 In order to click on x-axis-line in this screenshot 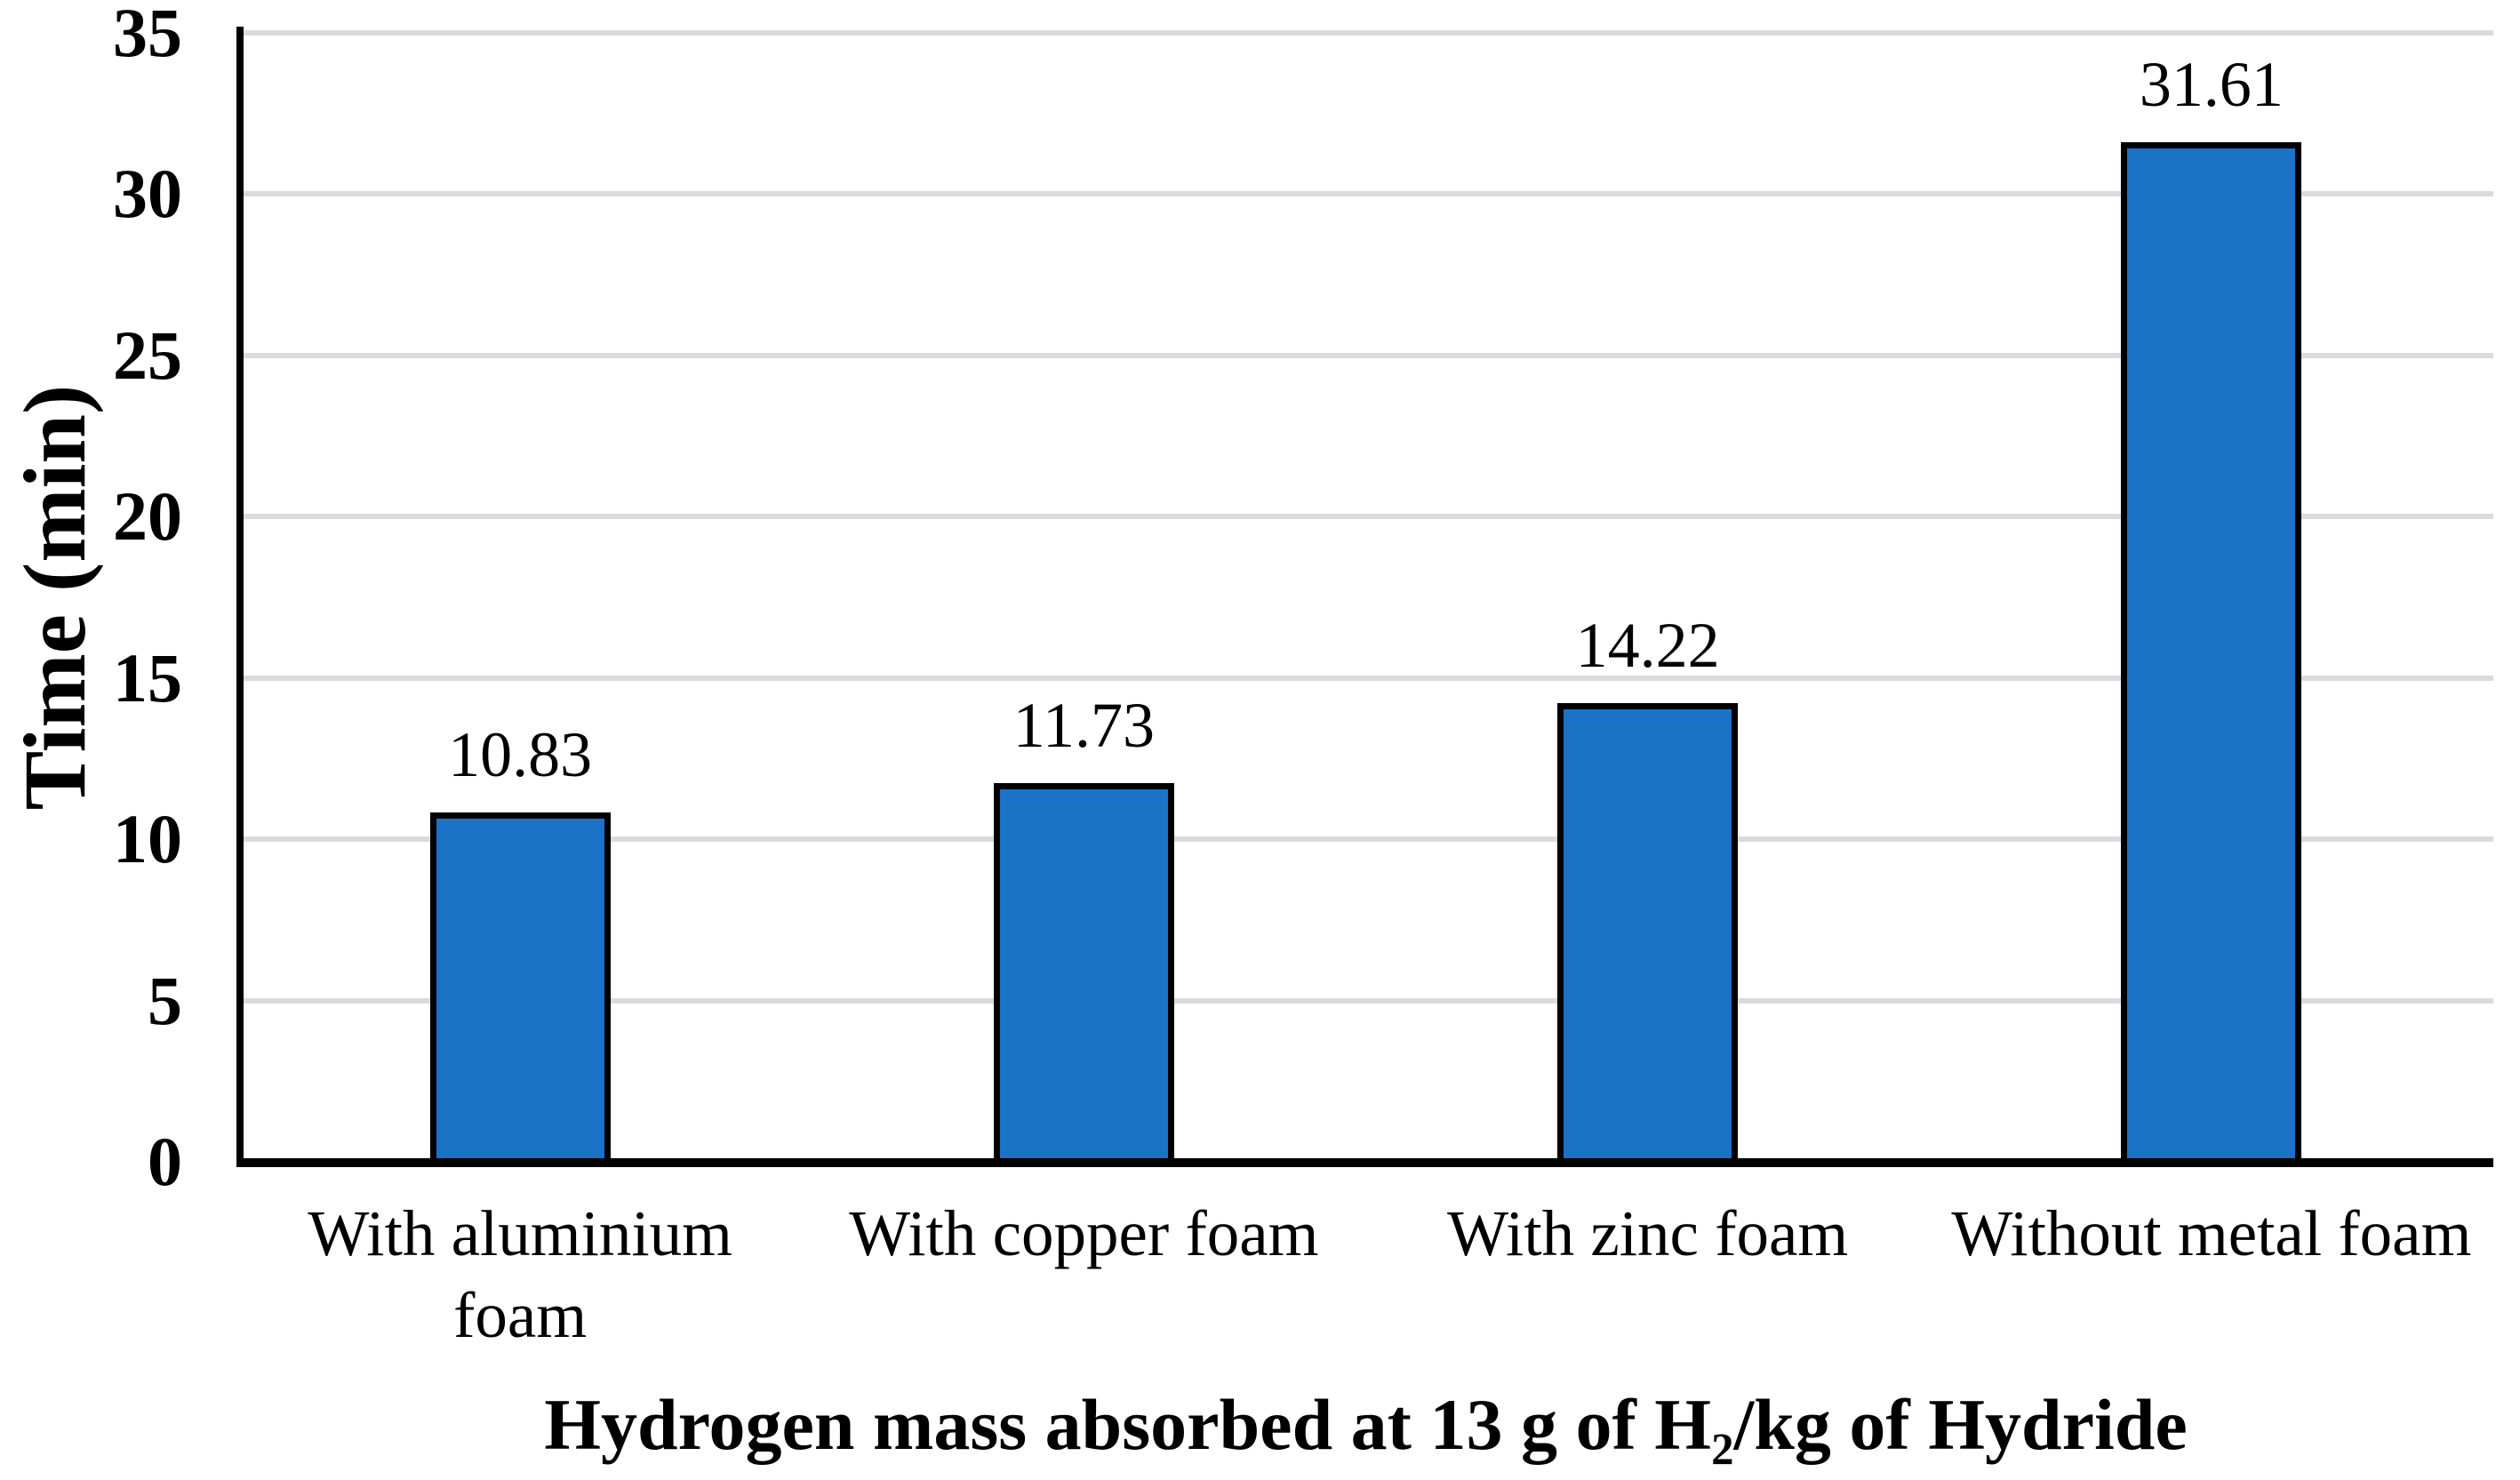, I will do `click(1364, 1162)`.